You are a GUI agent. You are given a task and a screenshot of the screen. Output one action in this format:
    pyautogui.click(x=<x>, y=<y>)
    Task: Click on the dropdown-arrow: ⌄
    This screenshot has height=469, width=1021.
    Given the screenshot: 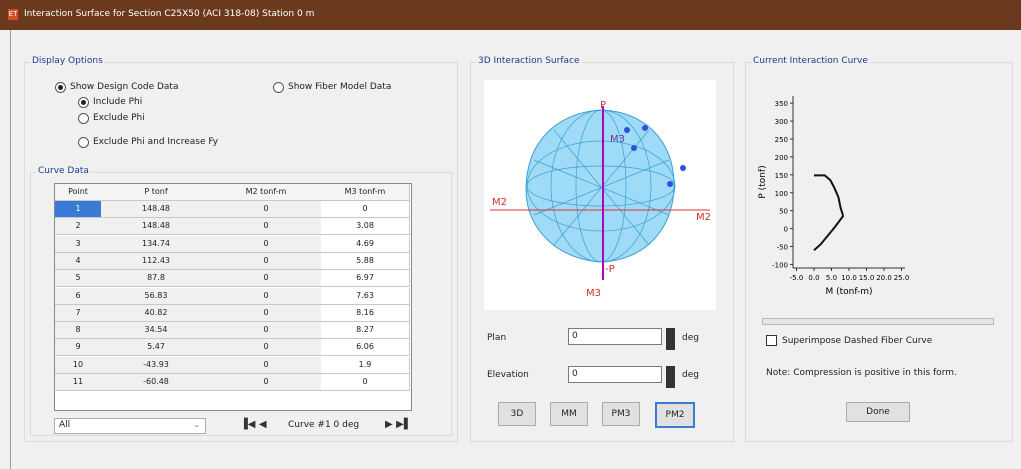 What is the action you would take?
    pyautogui.click(x=197, y=425)
    